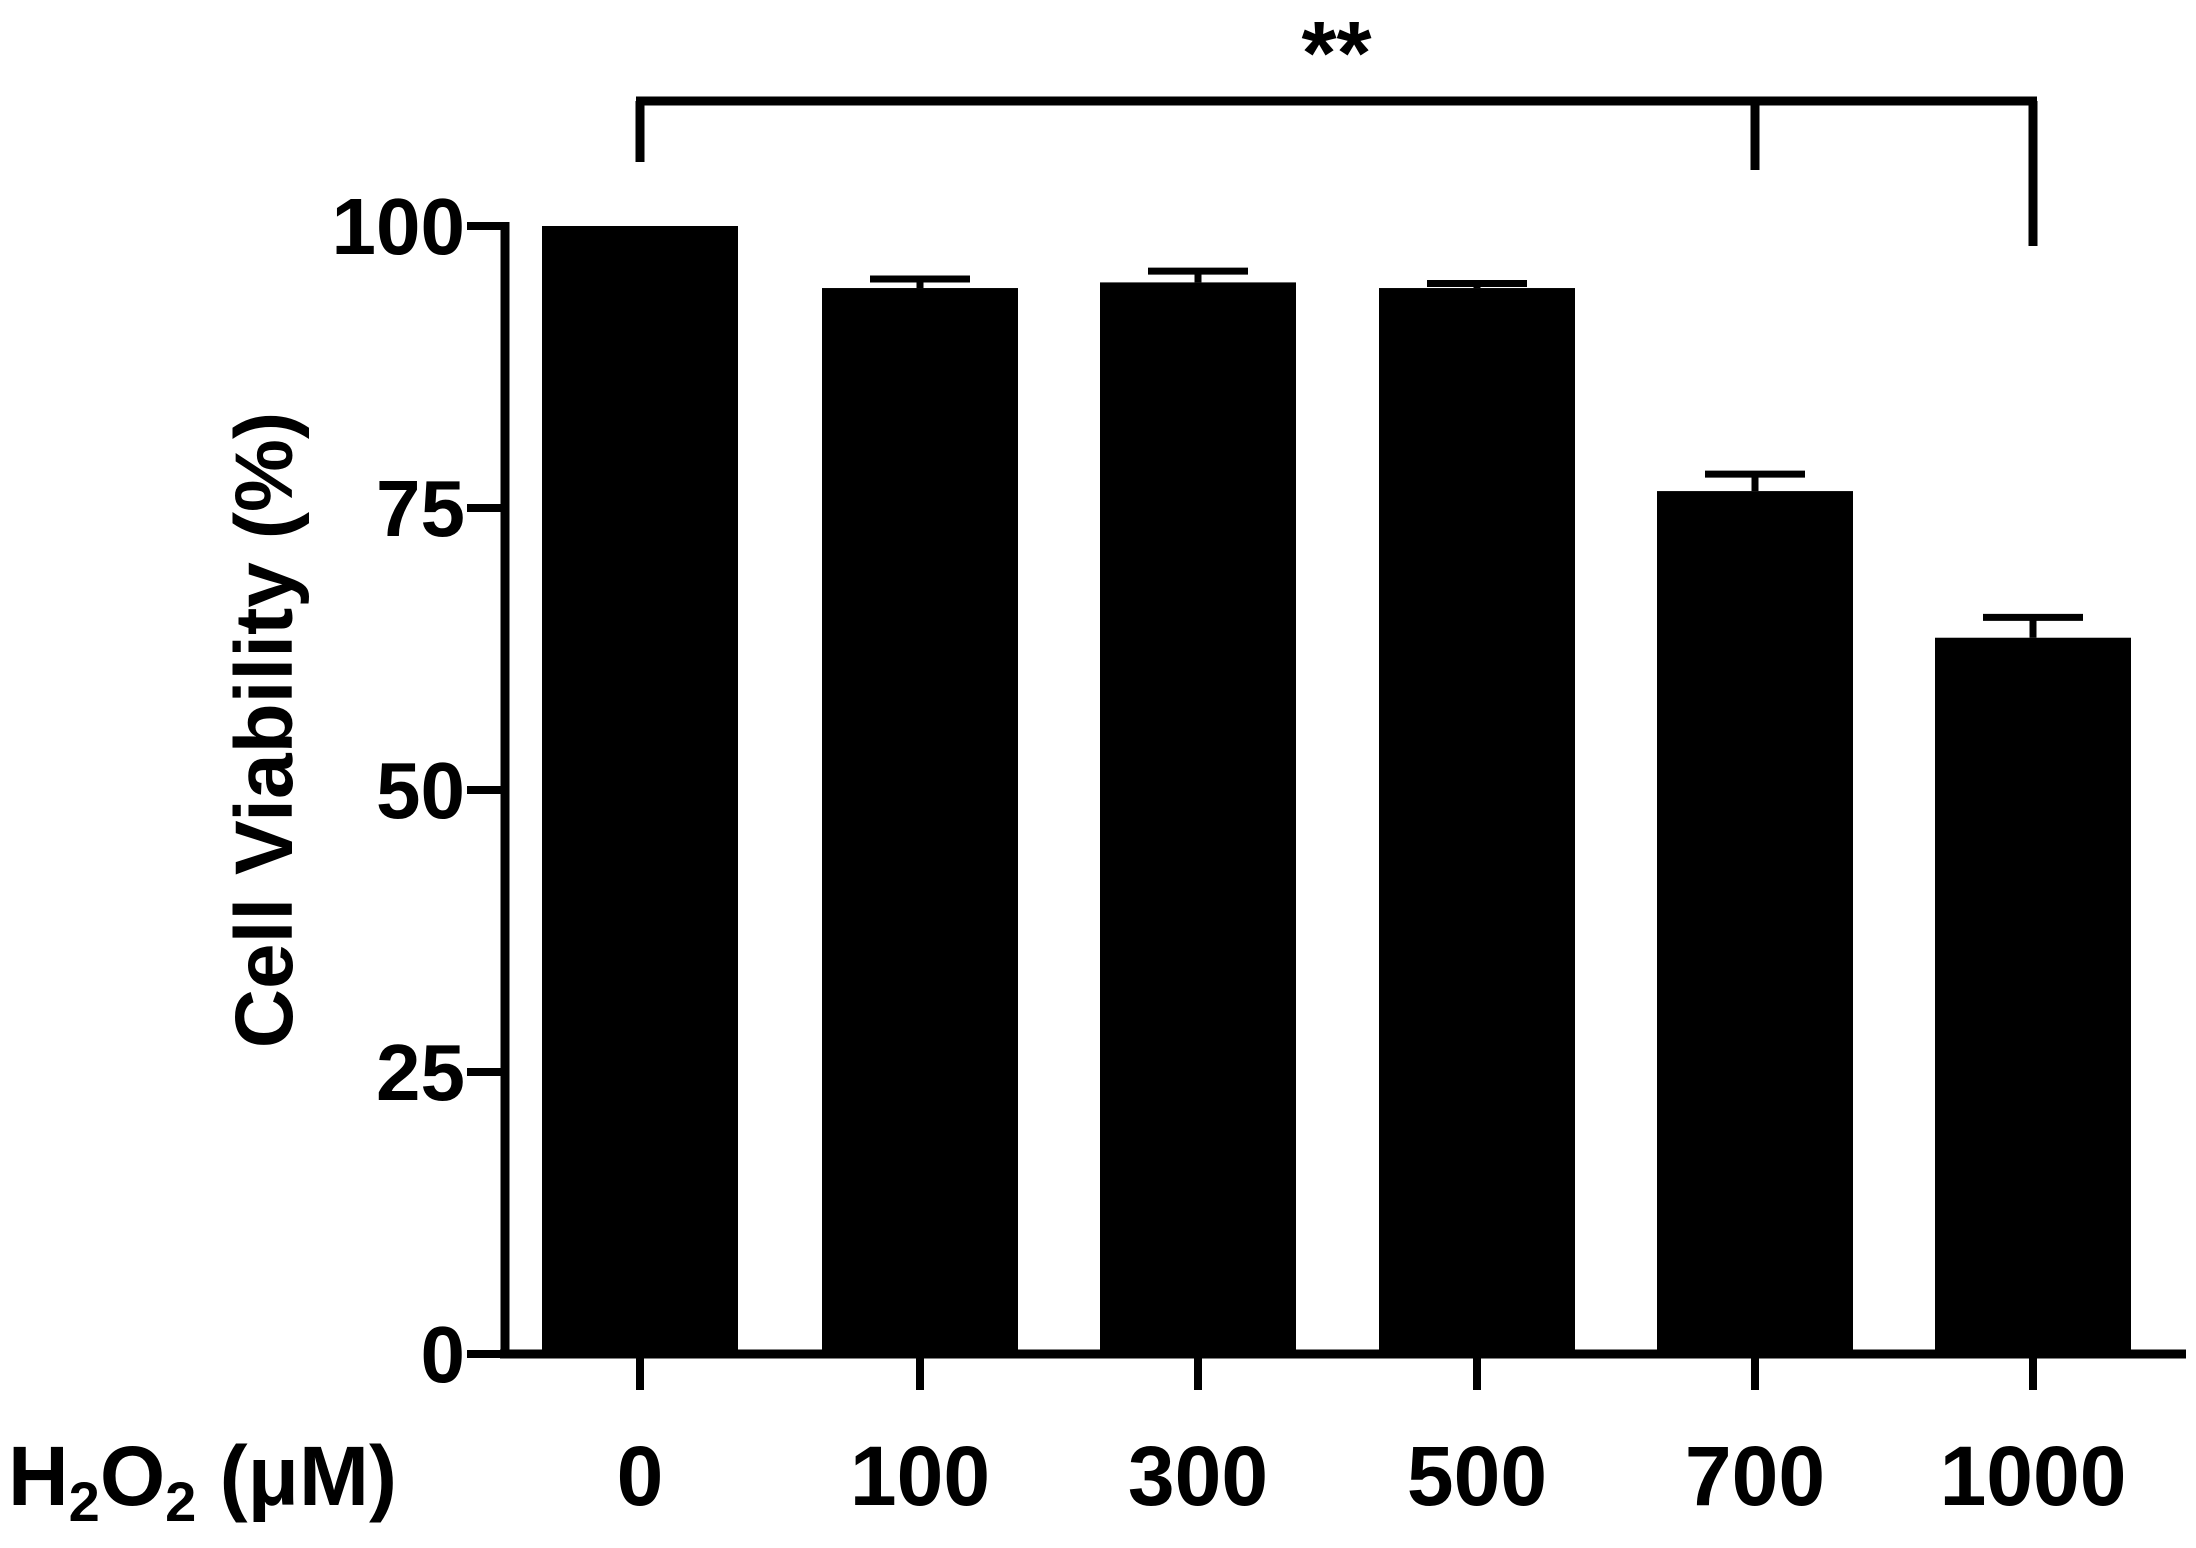 This screenshot has width=2196, height=1548. Describe the element at coordinates (180, 1501) in the screenshot. I see `x-axis-title-subscript-2: 2` at that location.